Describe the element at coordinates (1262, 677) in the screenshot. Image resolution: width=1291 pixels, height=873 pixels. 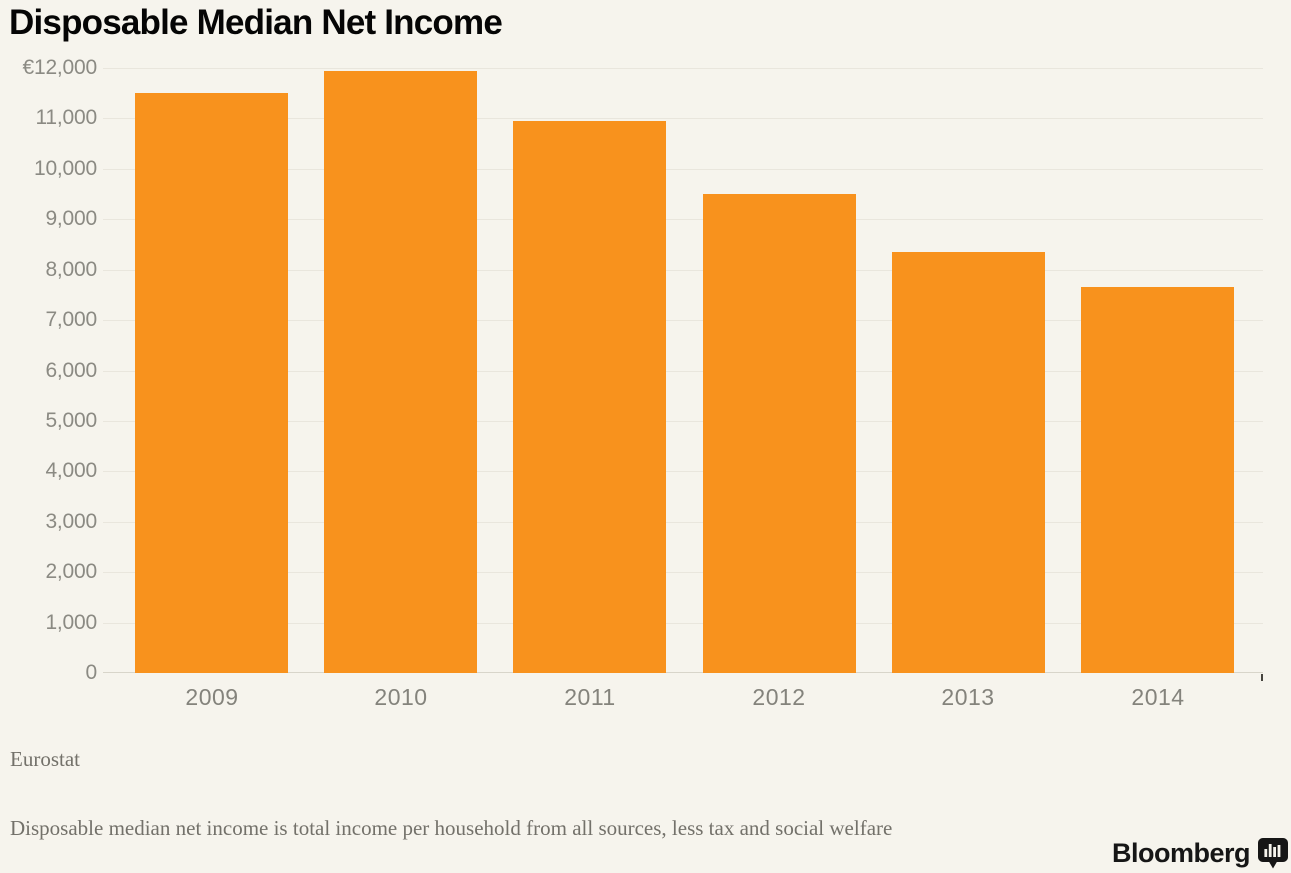
I see `x-axis-end-tick` at that location.